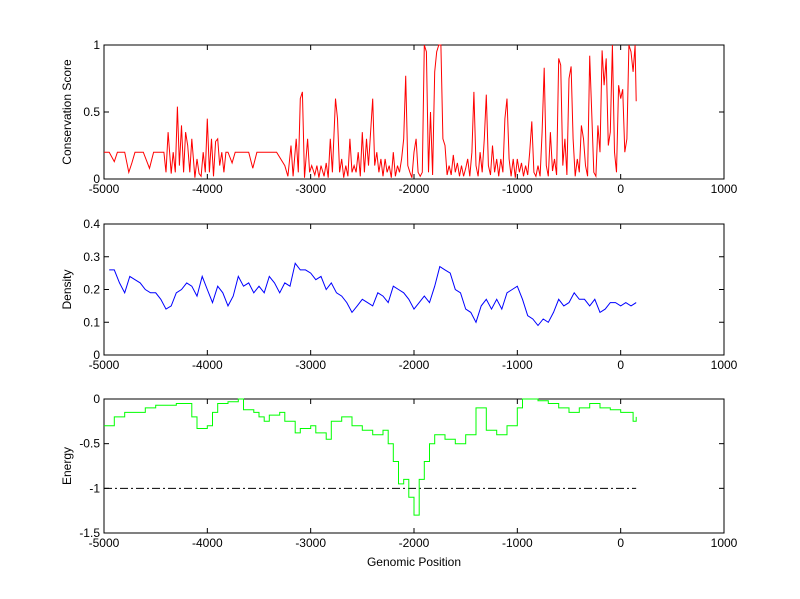  What do you see at coordinates (91, 257) in the screenshot?
I see `y-tick-label: 0.3` at bounding box center [91, 257].